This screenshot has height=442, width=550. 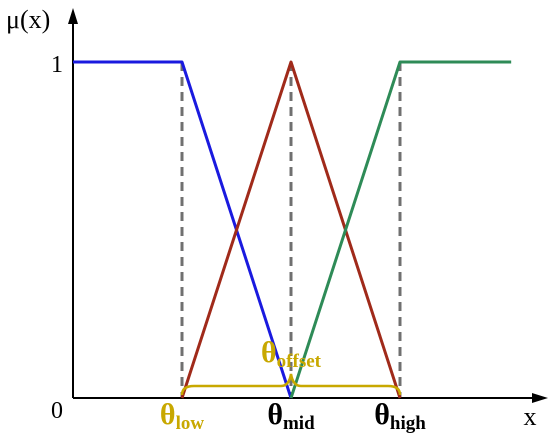 What do you see at coordinates (291, 354) in the screenshot?
I see `offset-label: θoffset` at bounding box center [291, 354].